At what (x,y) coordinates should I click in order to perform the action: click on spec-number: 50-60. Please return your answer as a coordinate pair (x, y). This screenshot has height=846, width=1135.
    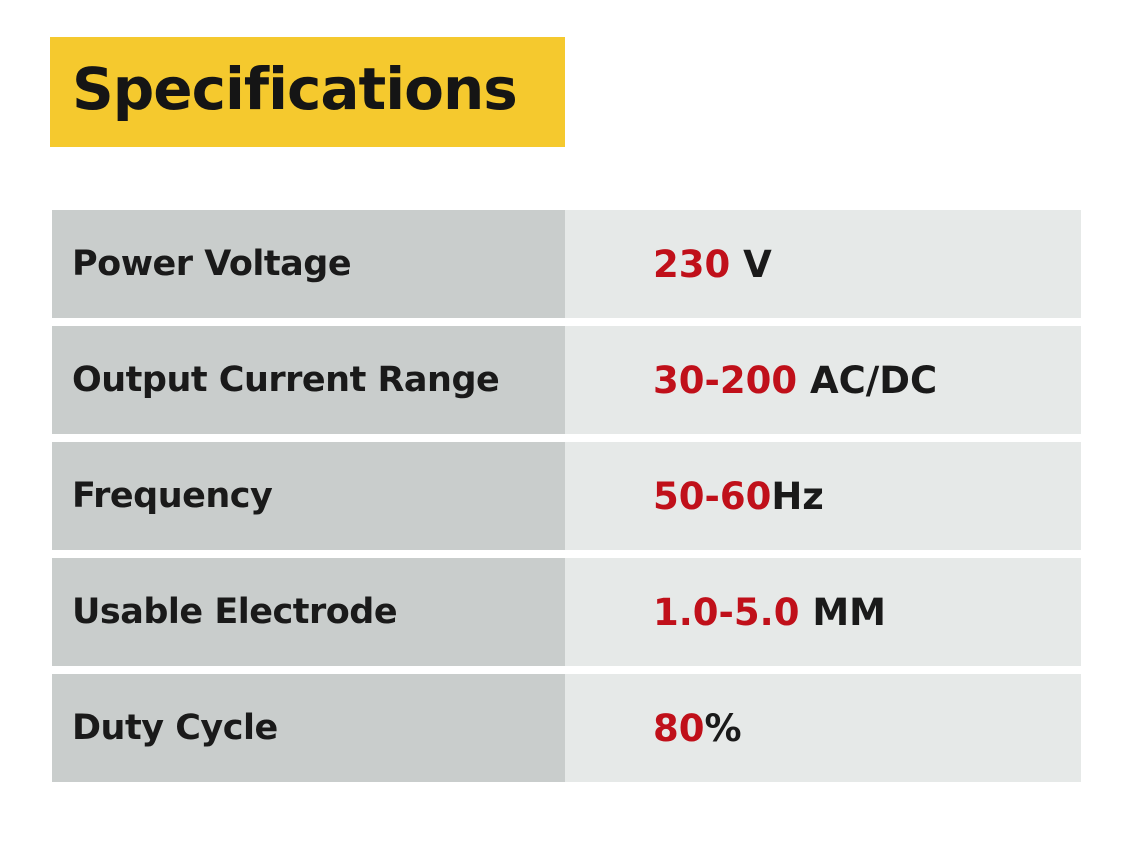
    Looking at the image, I should click on (712, 496).